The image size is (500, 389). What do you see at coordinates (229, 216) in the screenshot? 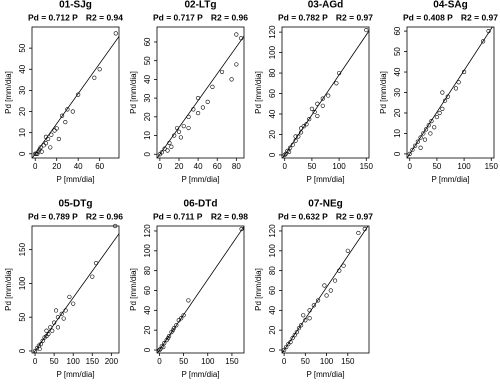
I see `r-squared: R2 = 0.98` at bounding box center [229, 216].